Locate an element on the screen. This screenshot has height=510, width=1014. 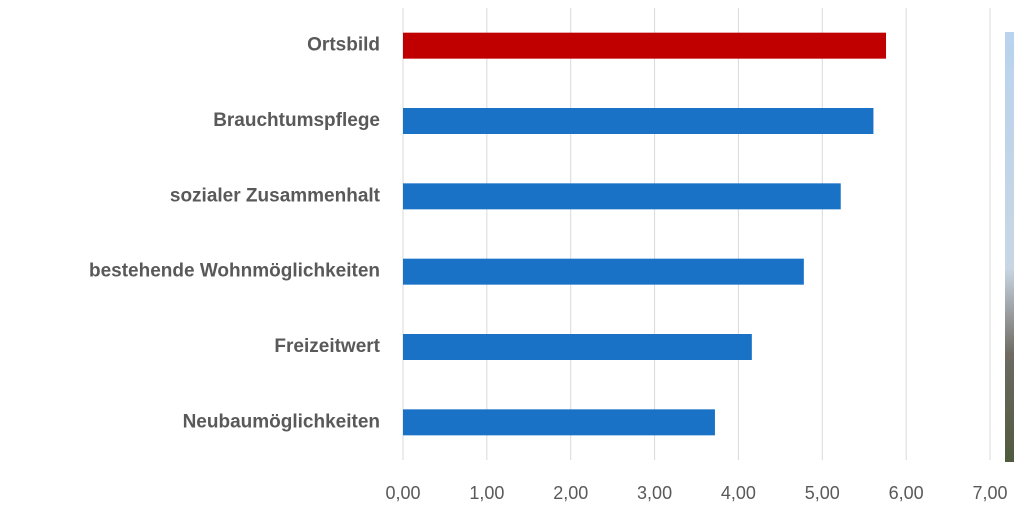
y-tick-label: Ortsbild is located at coordinates (343, 45).